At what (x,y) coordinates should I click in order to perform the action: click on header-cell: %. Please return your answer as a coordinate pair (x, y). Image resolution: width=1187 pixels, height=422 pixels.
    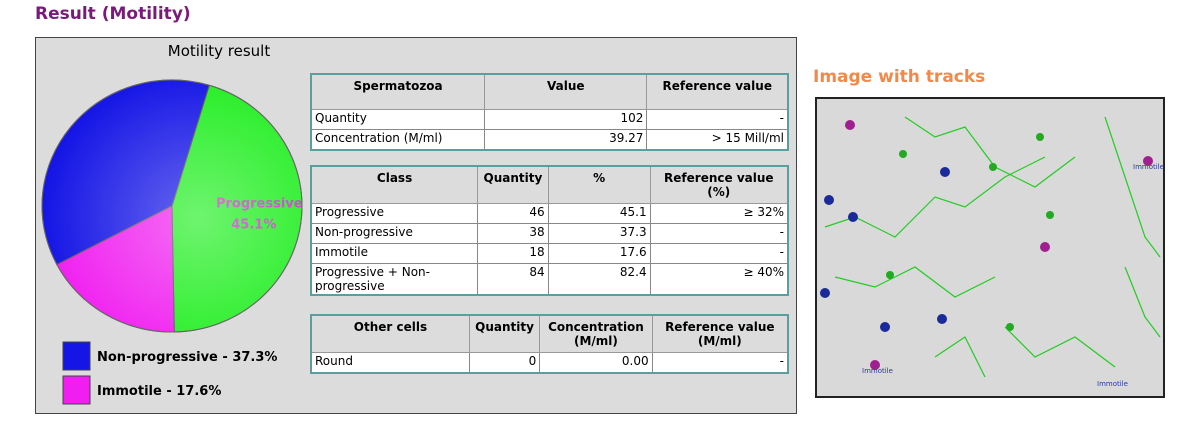
    Looking at the image, I should click on (599, 184).